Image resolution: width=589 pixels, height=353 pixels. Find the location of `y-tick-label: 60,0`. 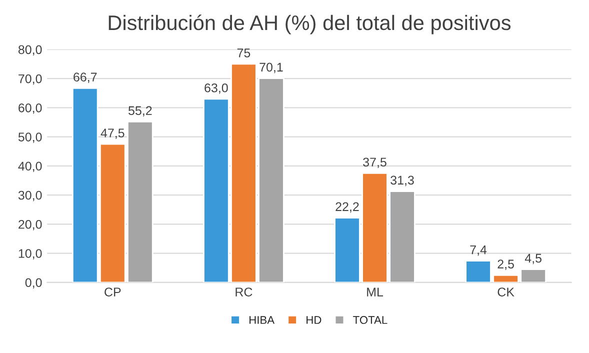

y-tick-label: 60,0 is located at coordinates (30, 108).